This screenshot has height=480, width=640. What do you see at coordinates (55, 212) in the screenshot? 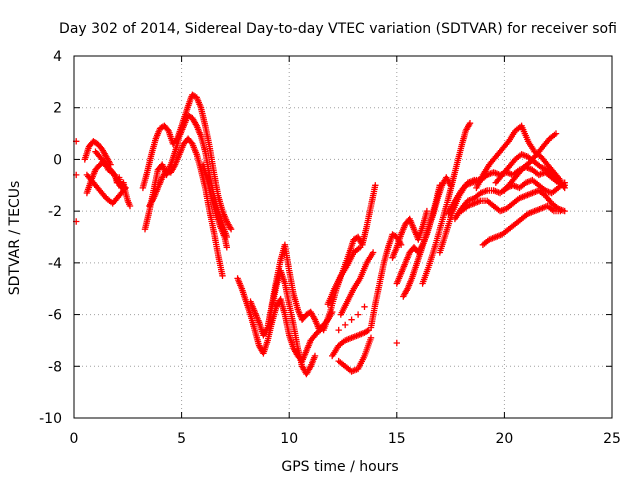
I see `y-tick-label: -2` at bounding box center [55, 212].